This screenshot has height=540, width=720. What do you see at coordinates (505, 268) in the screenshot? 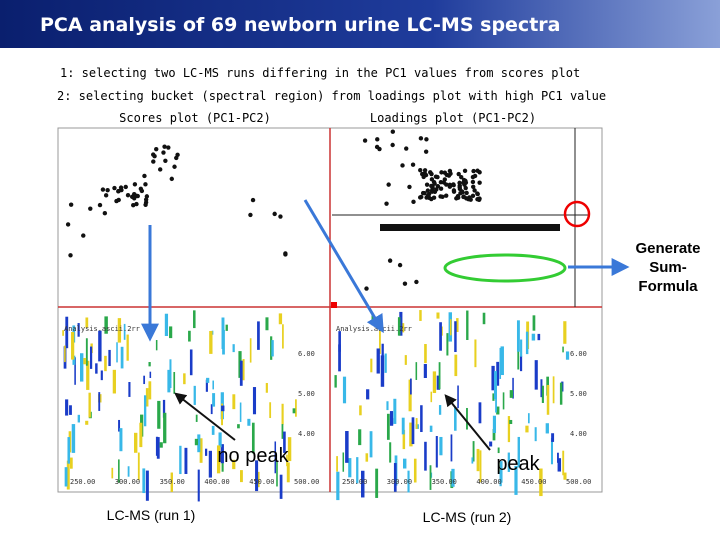
I see `highlight` at bounding box center [505, 268].